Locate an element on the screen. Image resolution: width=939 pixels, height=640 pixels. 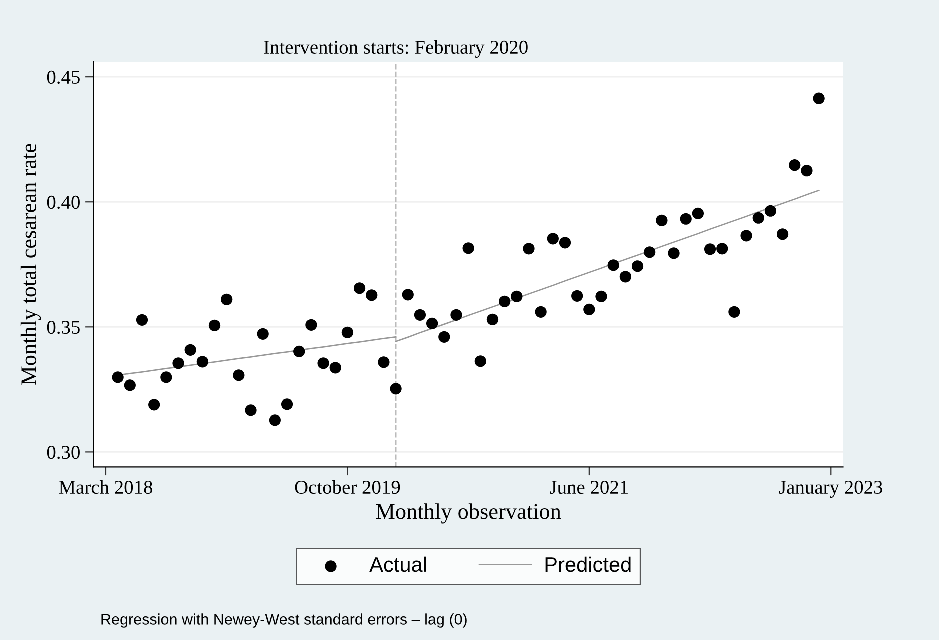
x-tick-label: January 2023 is located at coordinates (830, 489).